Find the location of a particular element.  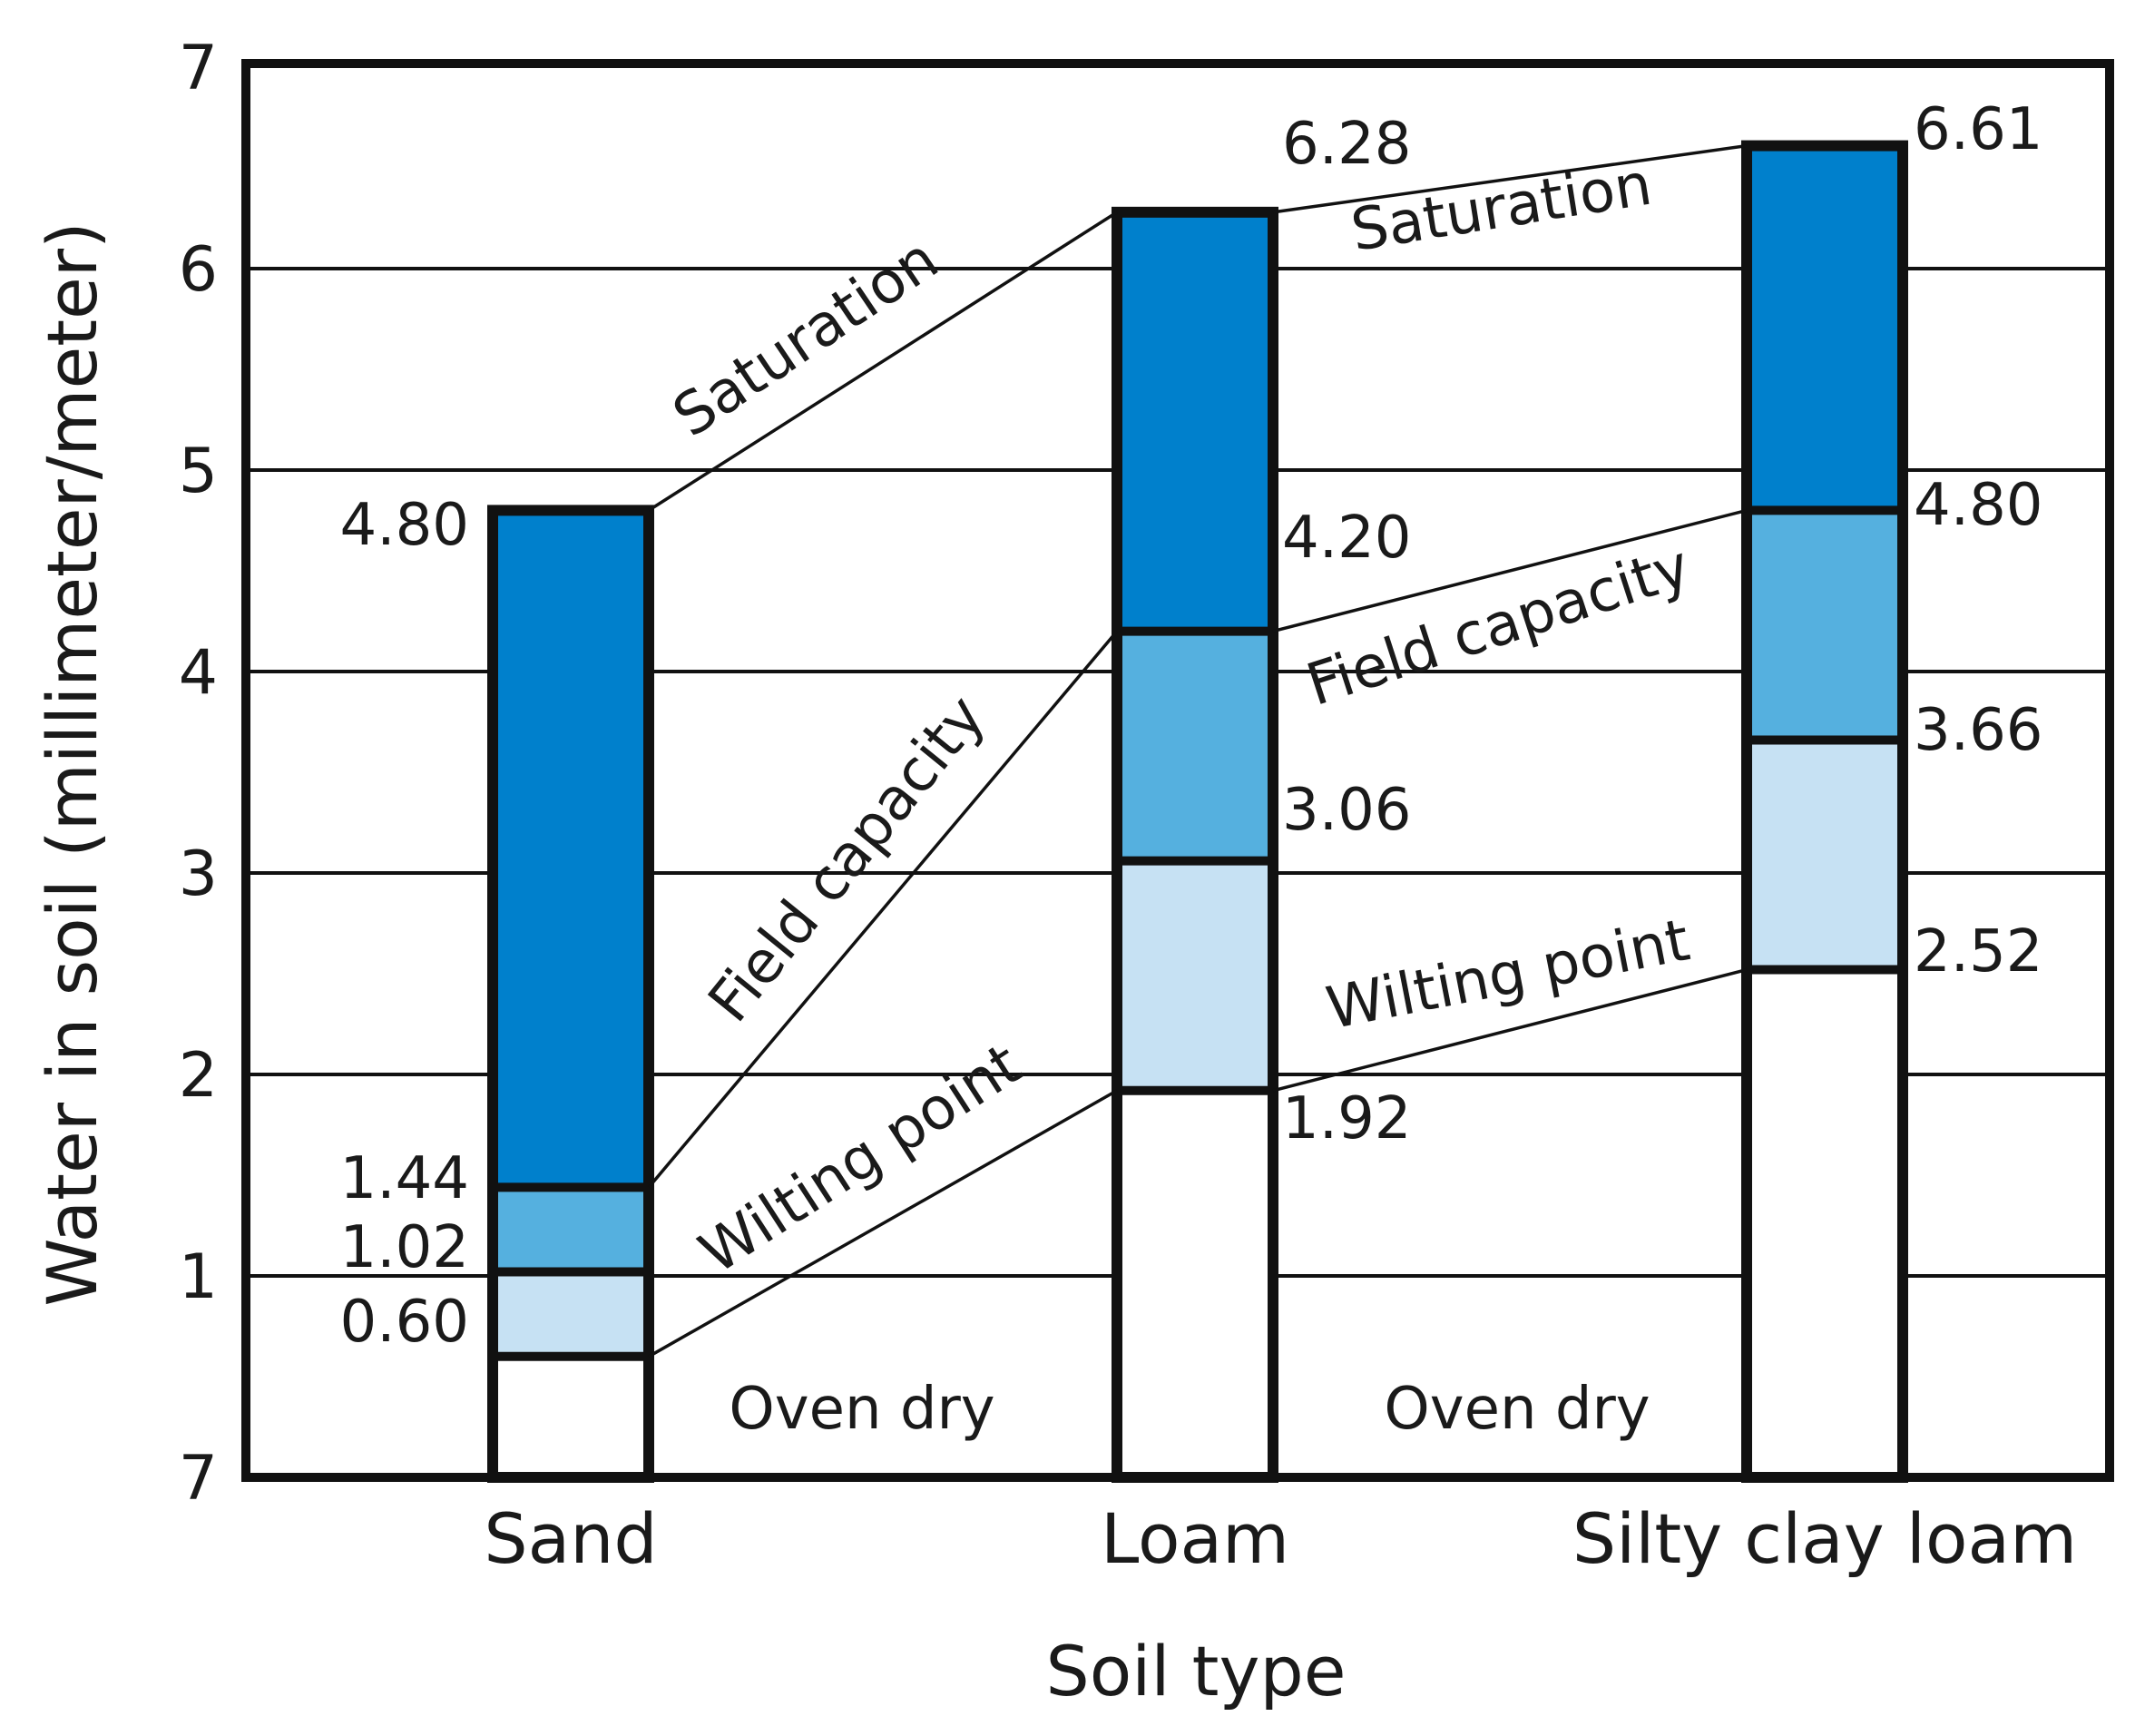

y-tick-labels: 7 1 2 3 4 5 6 7 is located at coordinates (198, 774).